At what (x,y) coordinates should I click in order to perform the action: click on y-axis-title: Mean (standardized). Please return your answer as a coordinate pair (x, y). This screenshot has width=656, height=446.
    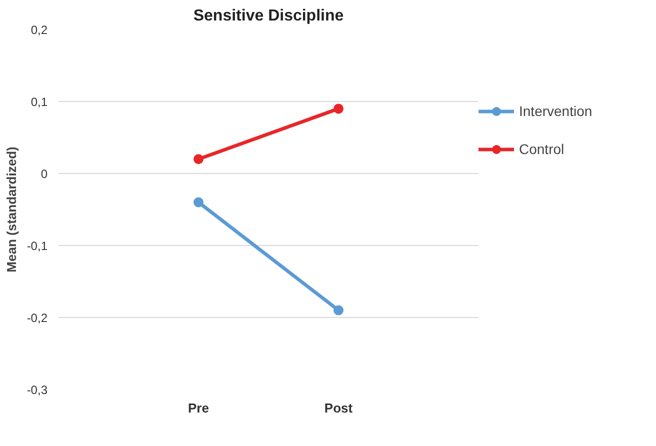
    Looking at the image, I should click on (11, 209).